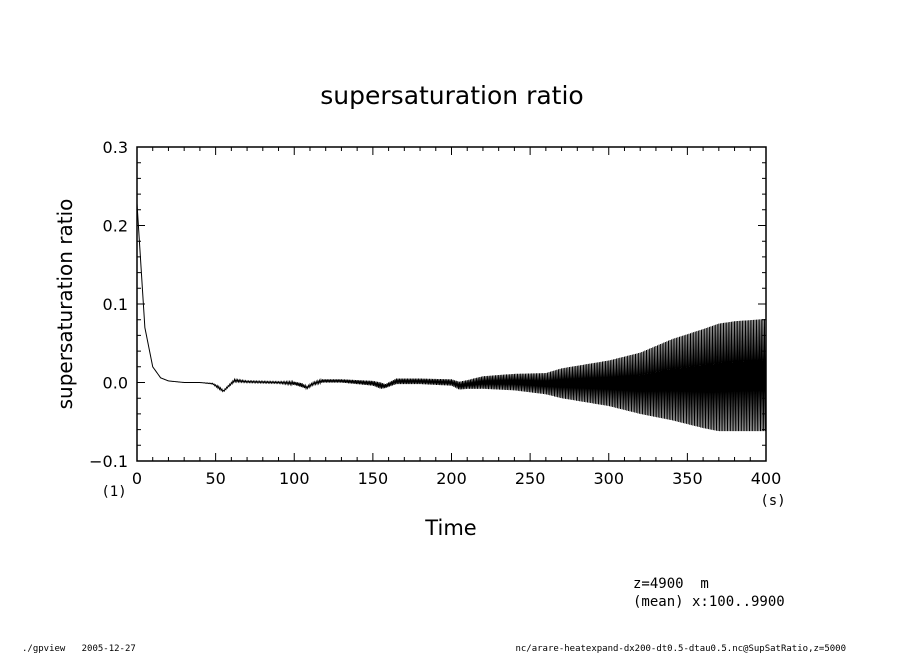 The height and width of the screenshot is (654, 904). I want to click on y-unit-label: (1), so click(113, 492).